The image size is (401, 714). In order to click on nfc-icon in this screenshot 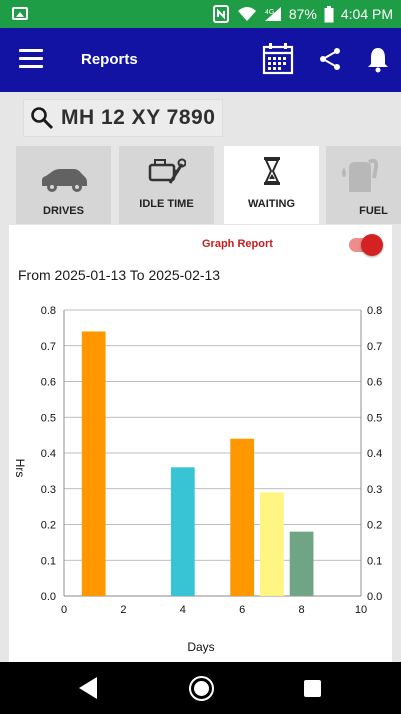, I will do `click(220, 14)`.